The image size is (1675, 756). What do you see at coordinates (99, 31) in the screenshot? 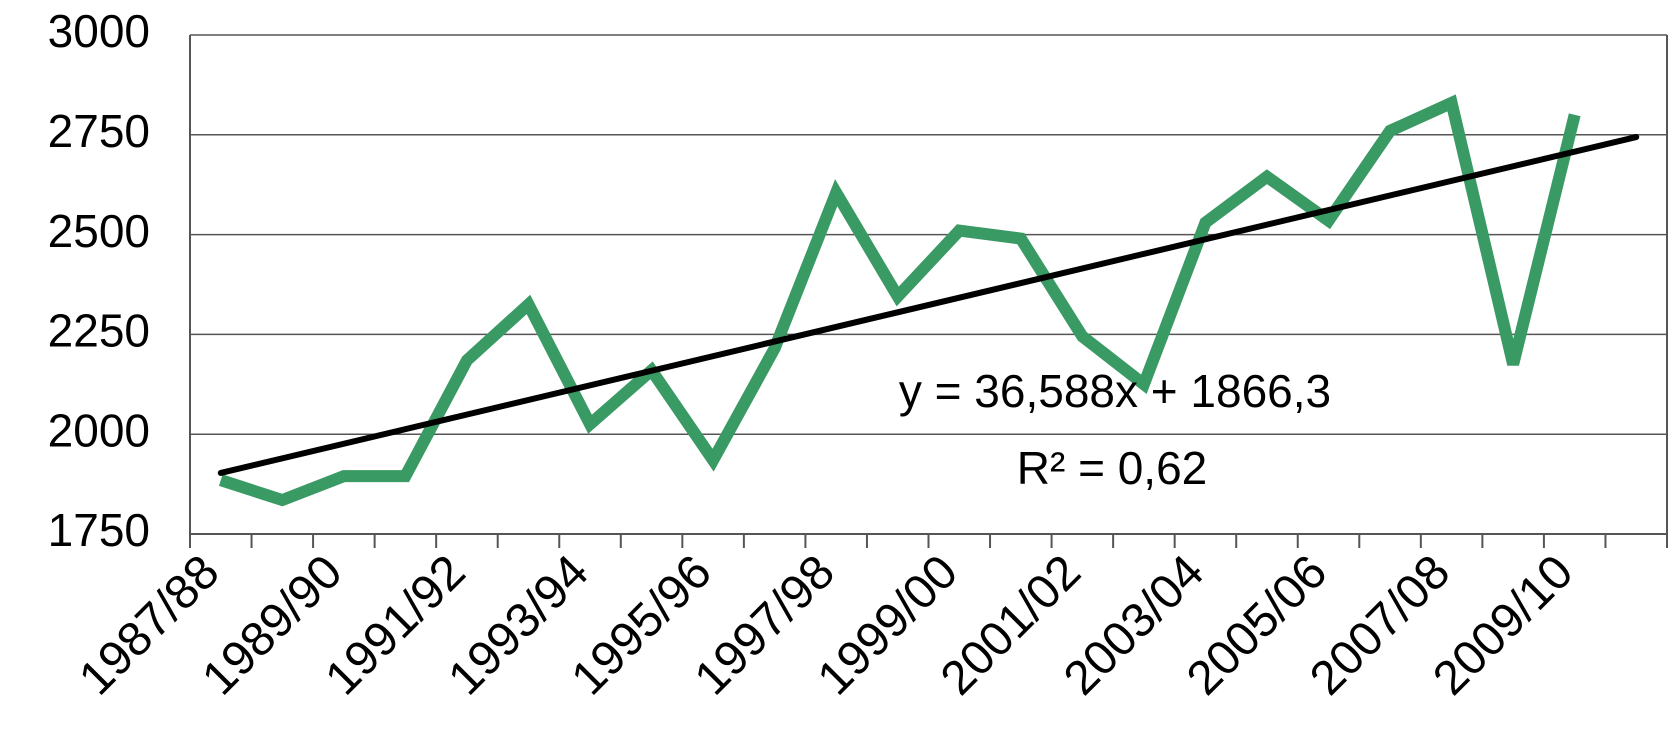
I see `y-tick-label: 3000` at bounding box center [99, 31].